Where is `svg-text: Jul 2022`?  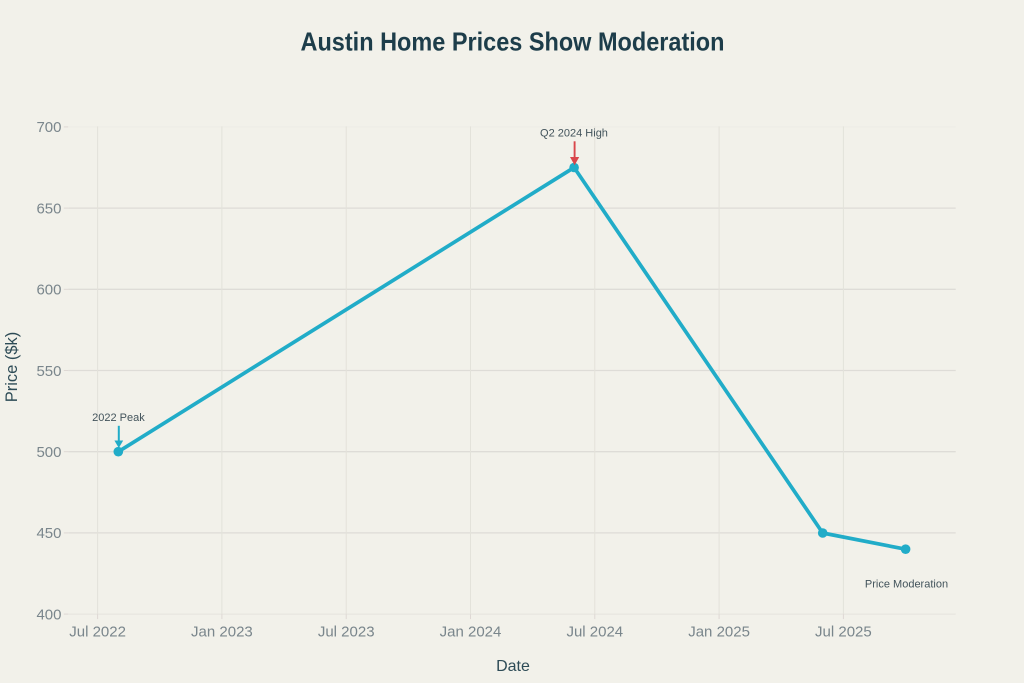 svg-text: Jul 2022 is located at coordinates (97, 632).